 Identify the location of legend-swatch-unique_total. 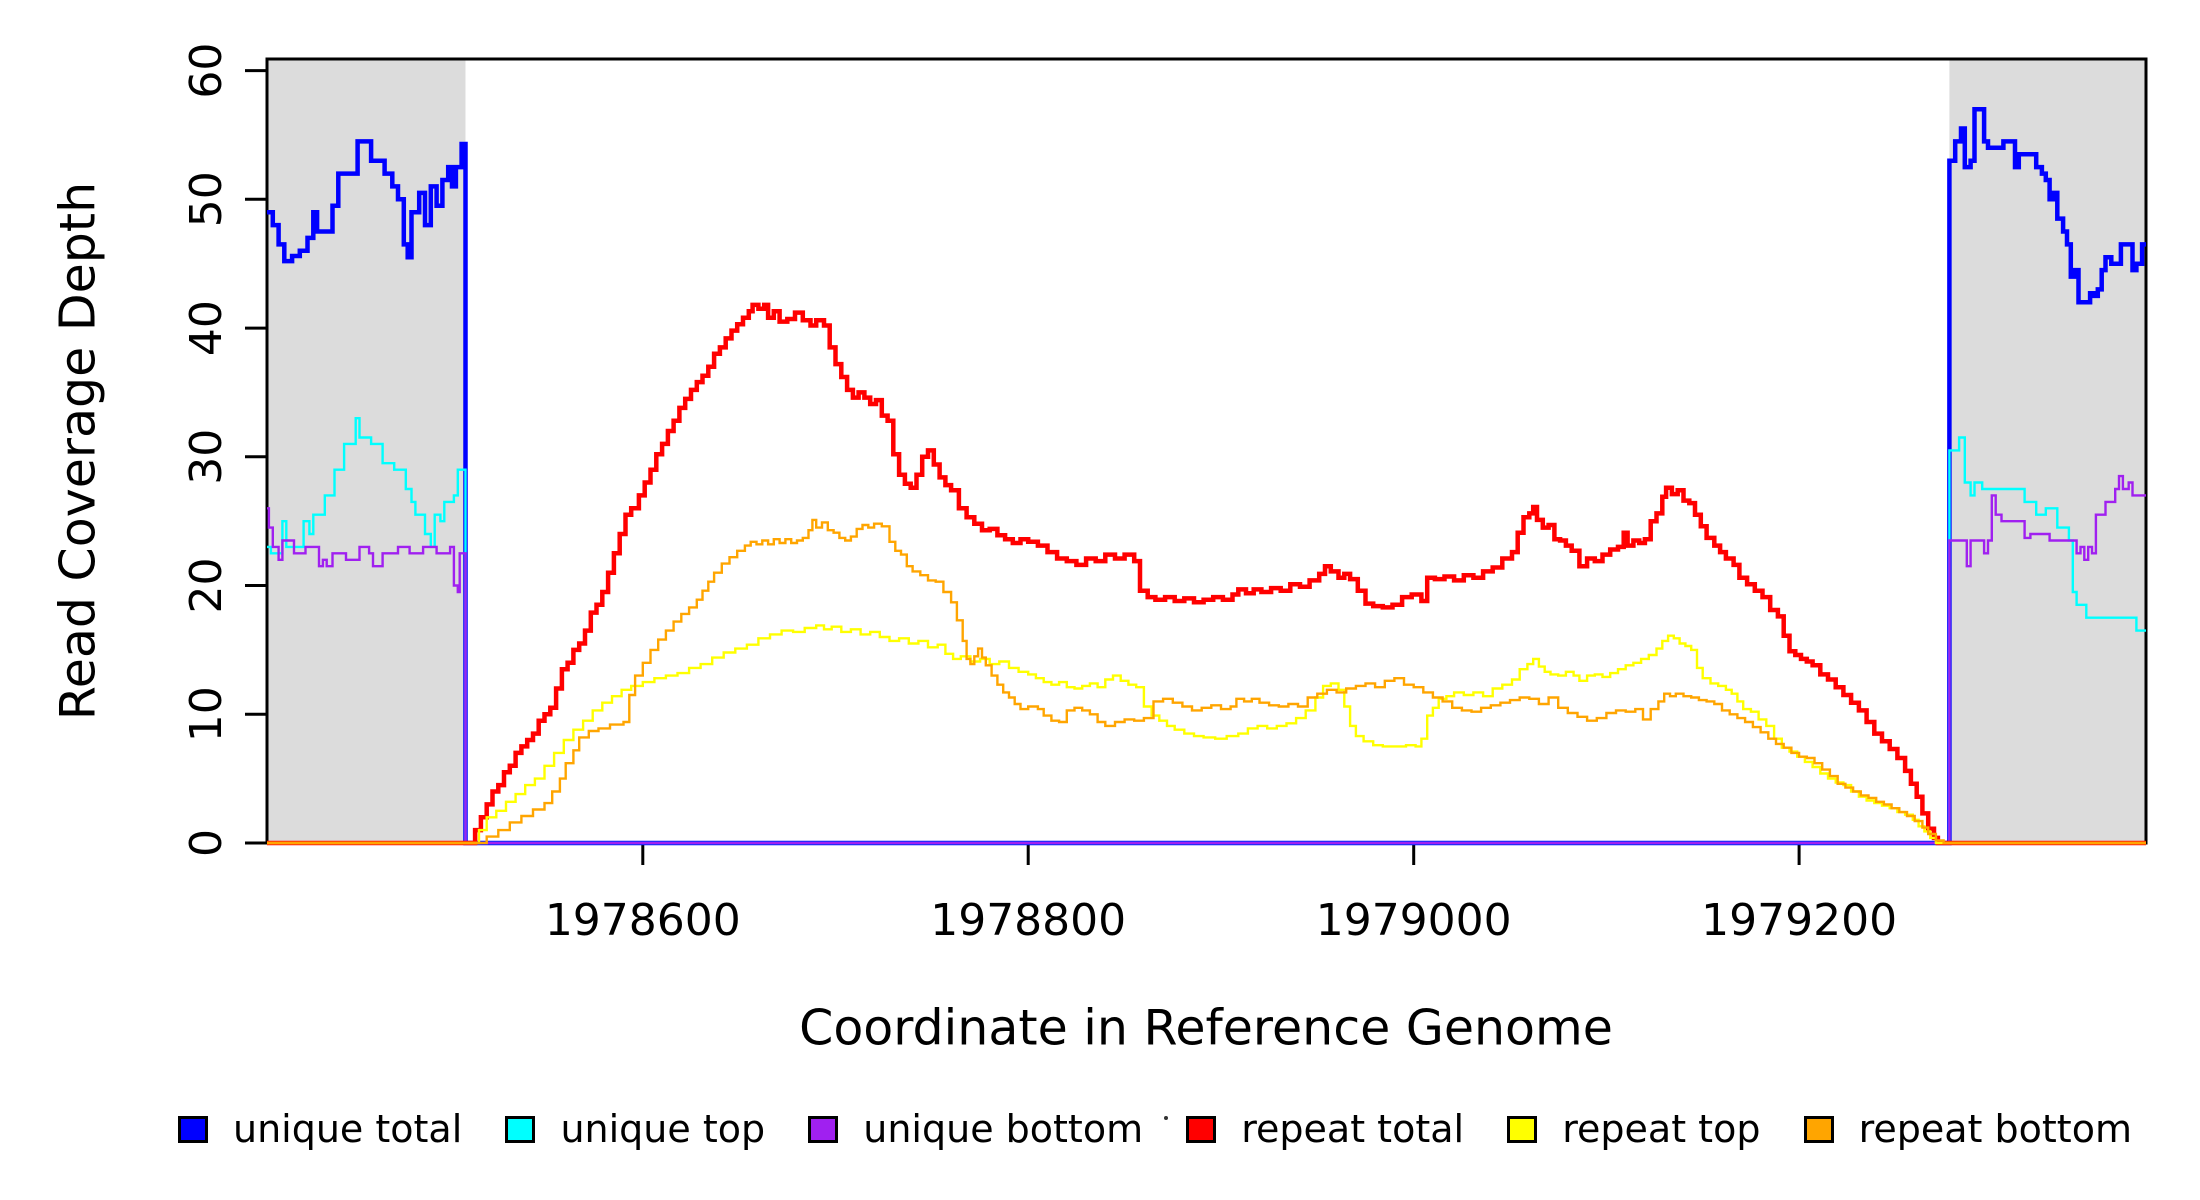
(193, 1129).